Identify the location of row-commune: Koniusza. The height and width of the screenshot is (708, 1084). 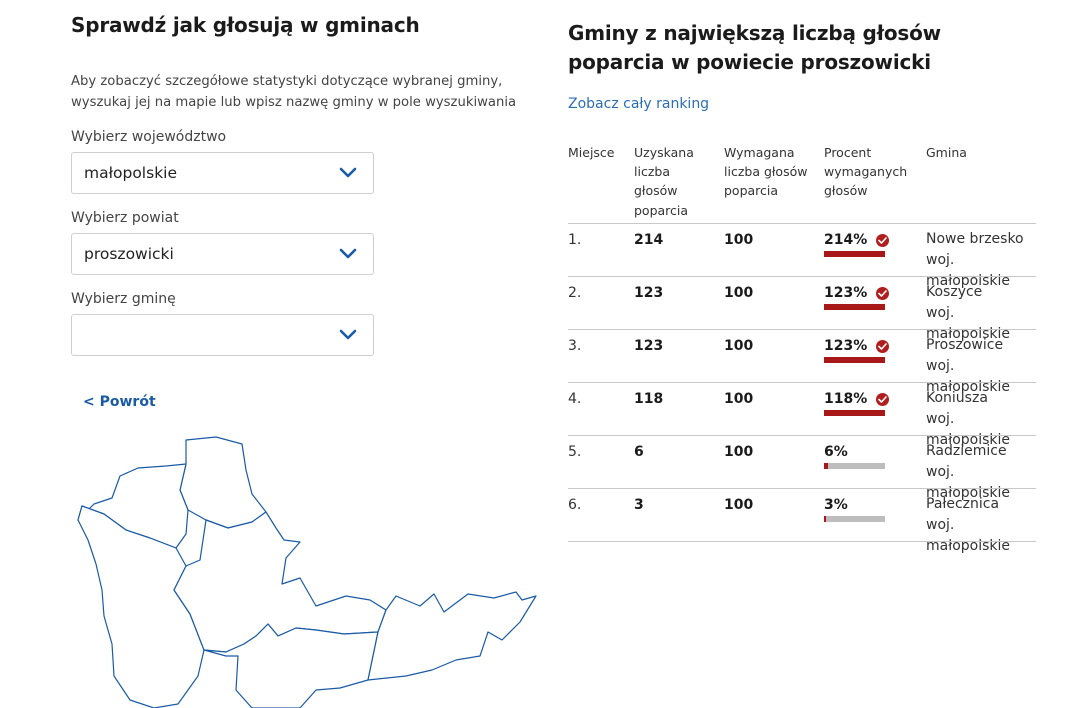
(957, 398).